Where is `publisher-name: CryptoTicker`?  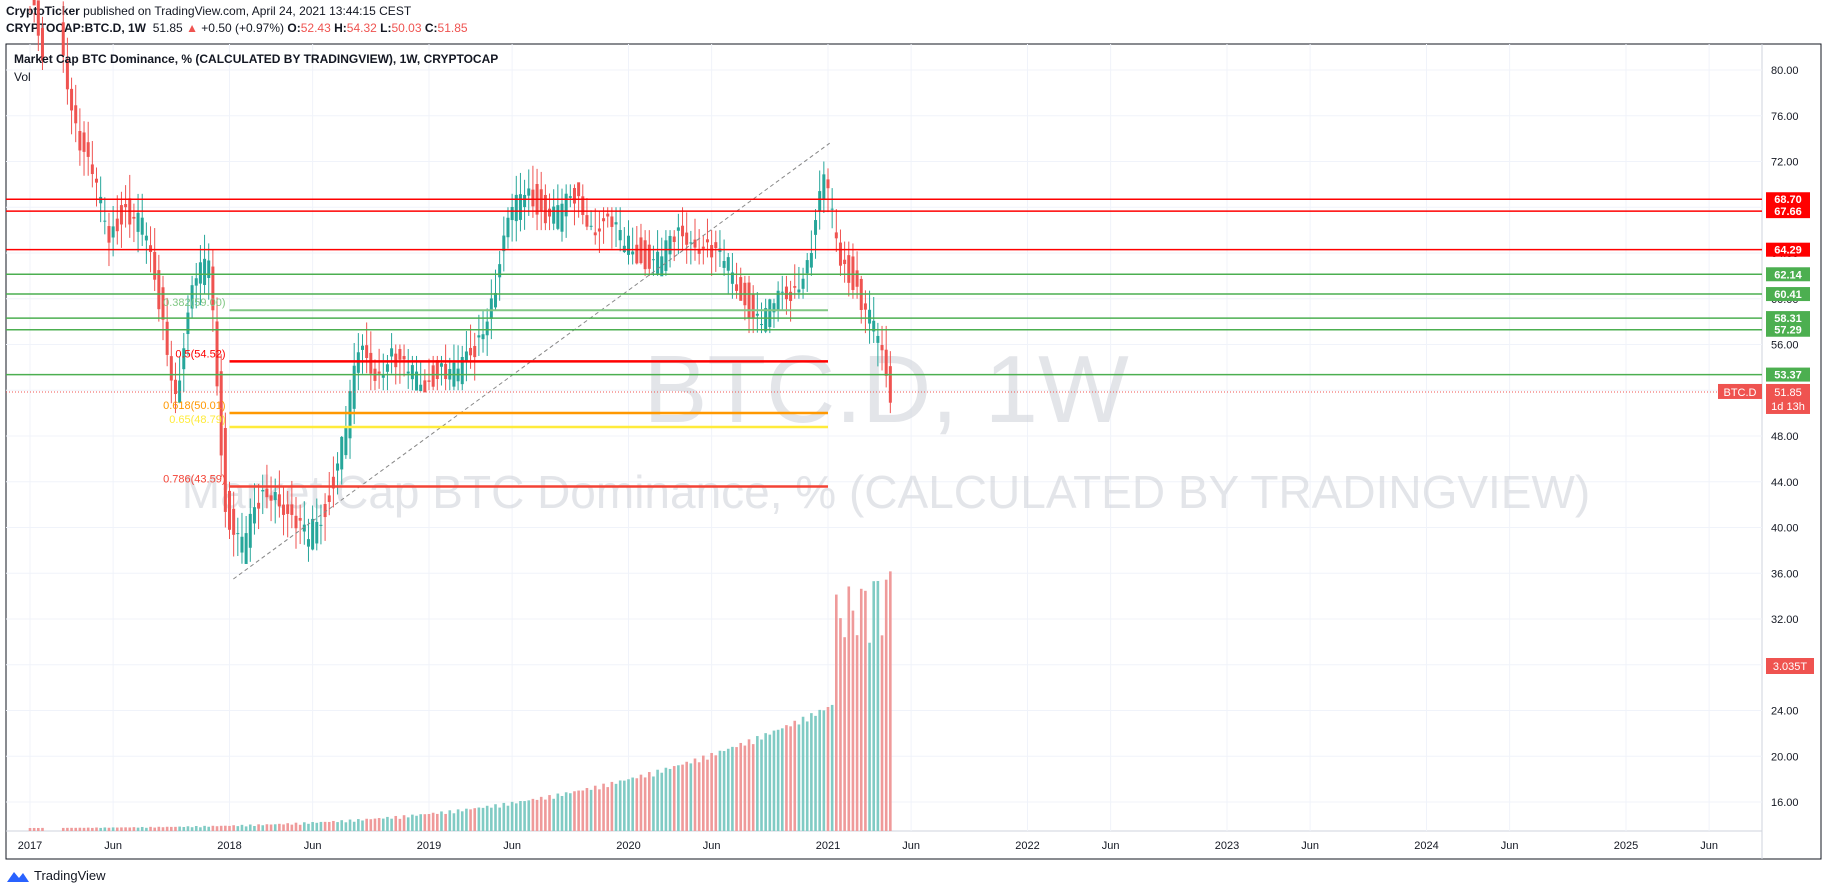 publisher-name: CryptoTicker is located at coordinates (43, 11).